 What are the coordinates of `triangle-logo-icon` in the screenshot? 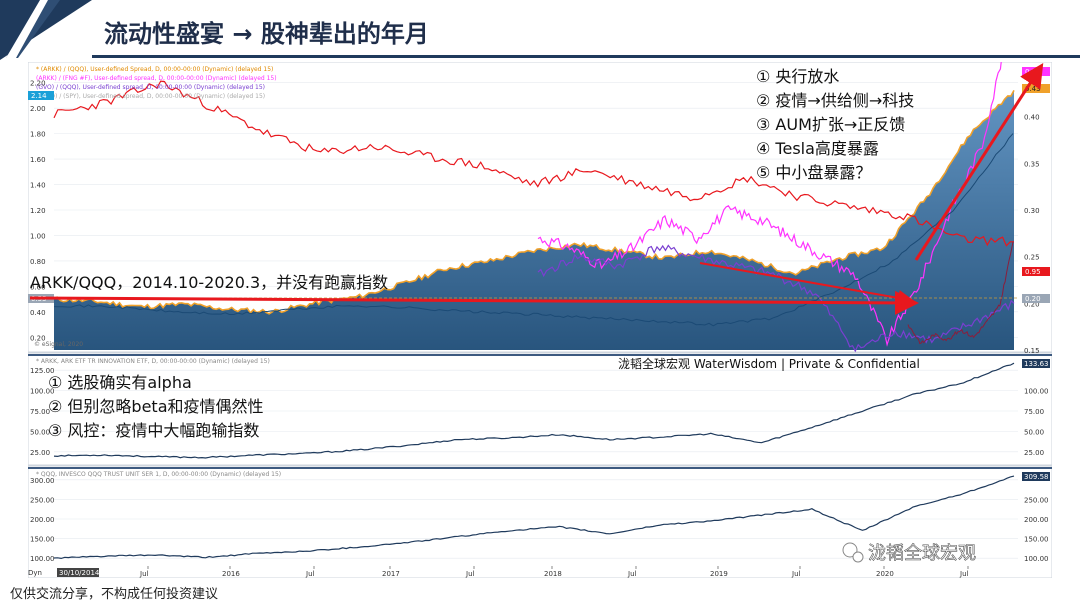 It's located at (46, 30).